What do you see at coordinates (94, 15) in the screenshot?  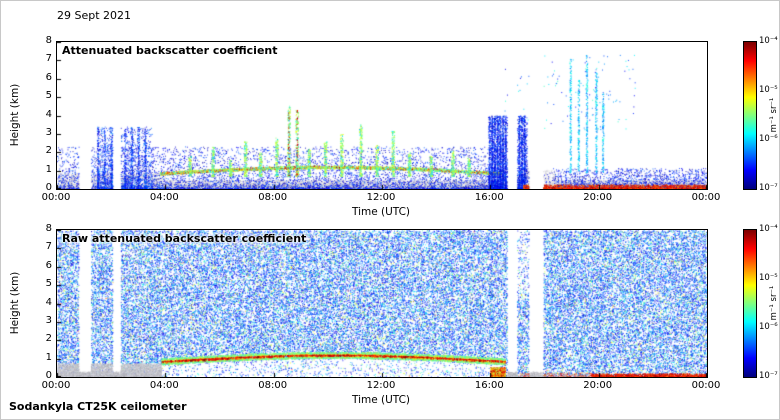 I see `date-label: 29 Sept 2021` at bounding box center [94, 15].